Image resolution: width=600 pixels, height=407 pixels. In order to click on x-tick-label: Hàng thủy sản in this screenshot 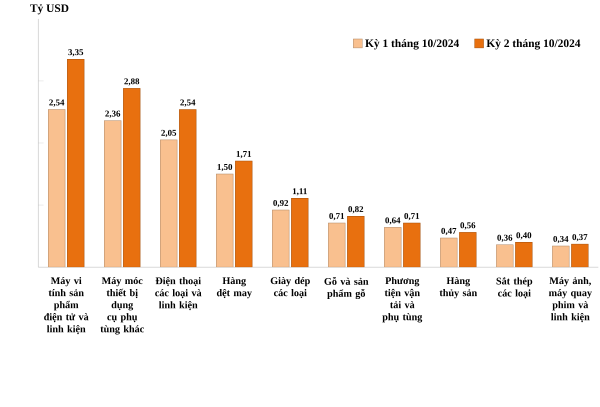, I will do `click(459, 287)`.